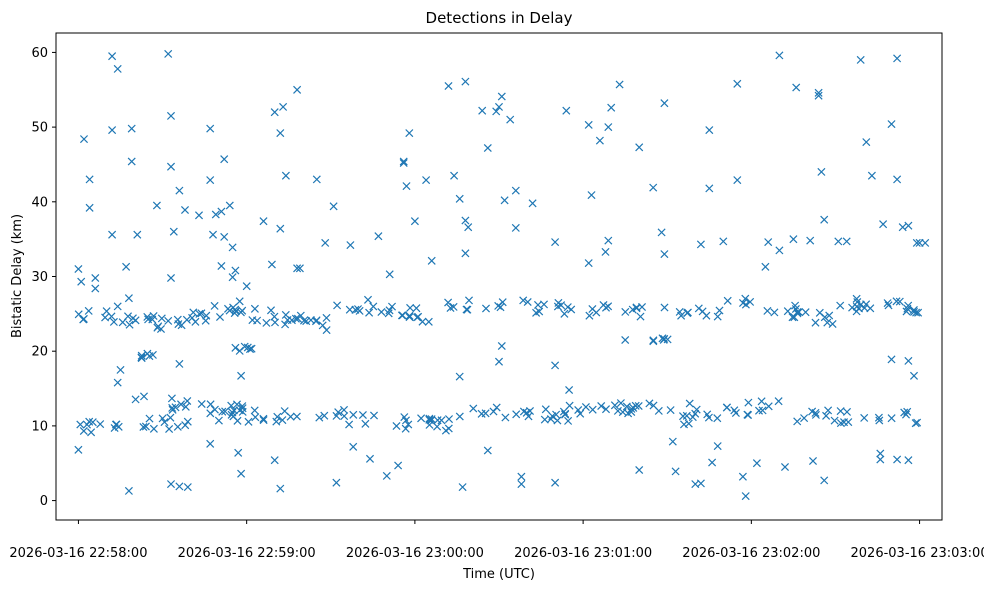 The width and height of the screenshot is (984, 590). What do you see at coordinates (43, 277) in the screenshot?
I see `y-axis: 0 10 20 30 40 50 60` at bounding box center [43, 277].